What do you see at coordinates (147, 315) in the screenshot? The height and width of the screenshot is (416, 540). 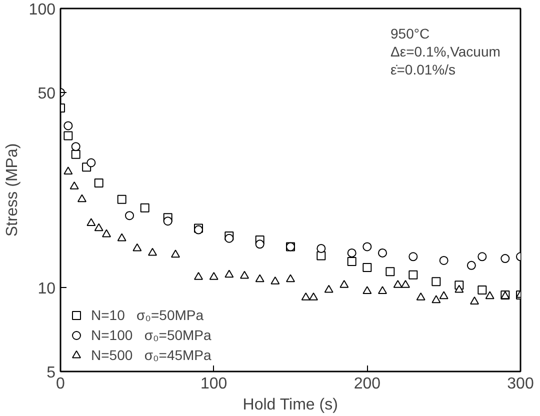 I see `legend-label: N=10 σ₀=50MPa` at bounding box center [147, 315].